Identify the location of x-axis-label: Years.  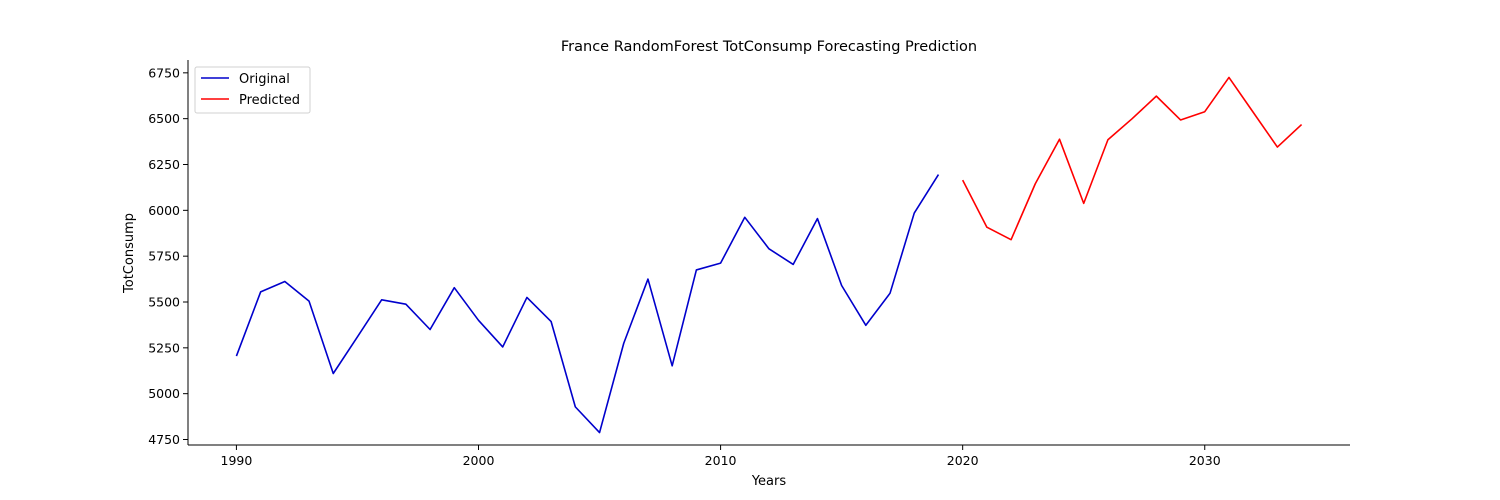
(769, 481).